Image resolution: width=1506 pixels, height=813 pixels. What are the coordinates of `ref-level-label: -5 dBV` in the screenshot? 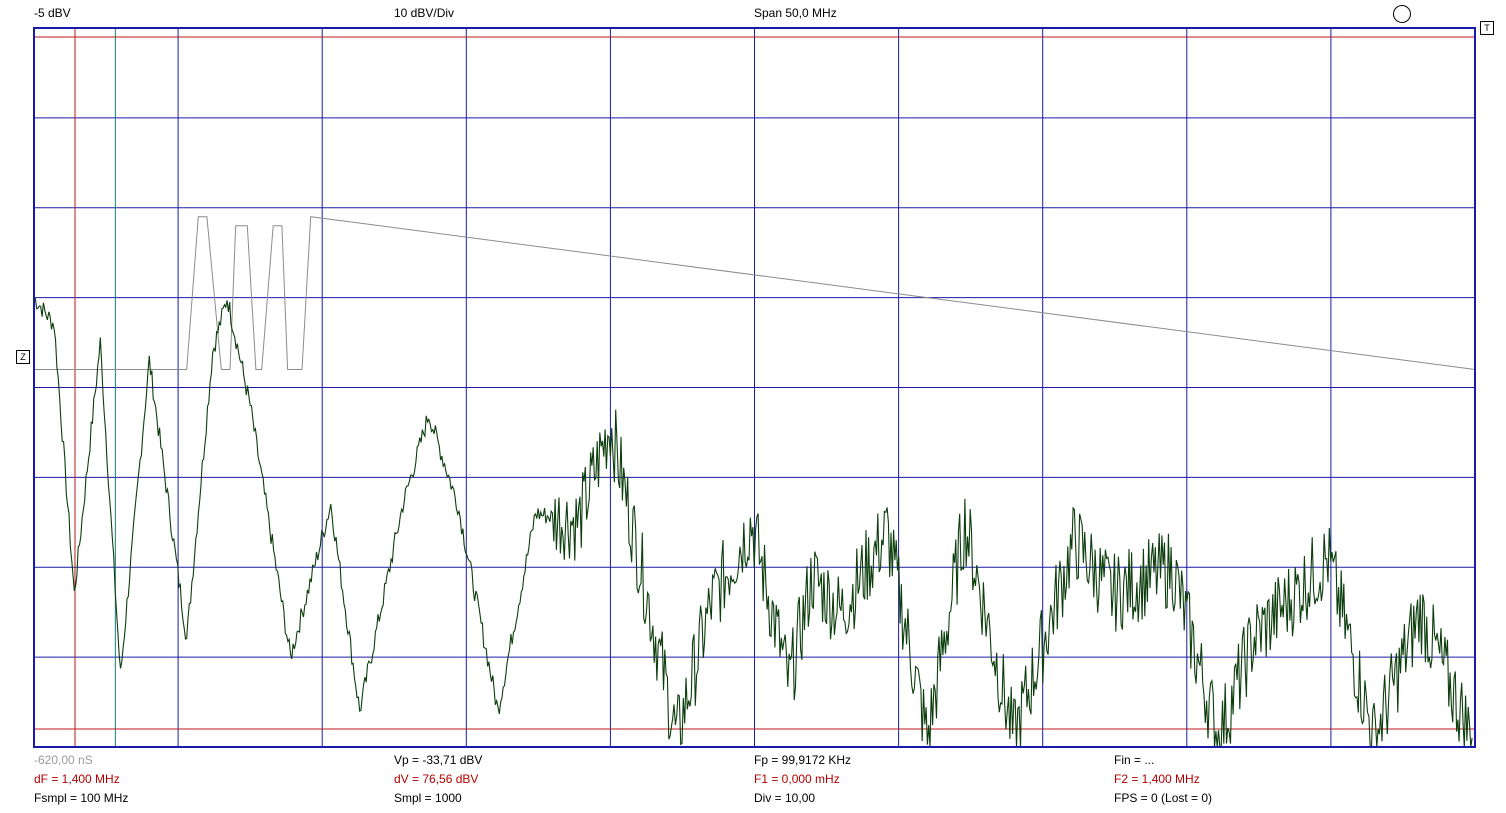 It's located at (52, 13).